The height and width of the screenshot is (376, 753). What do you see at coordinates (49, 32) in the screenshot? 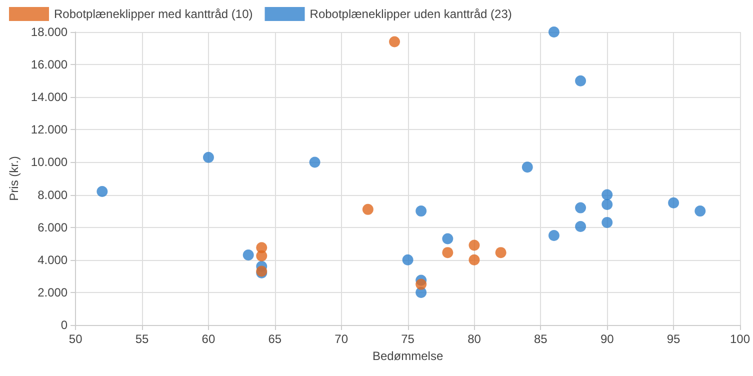
I see `y-tick-label: 18.000` at bounding box center [49, 32].